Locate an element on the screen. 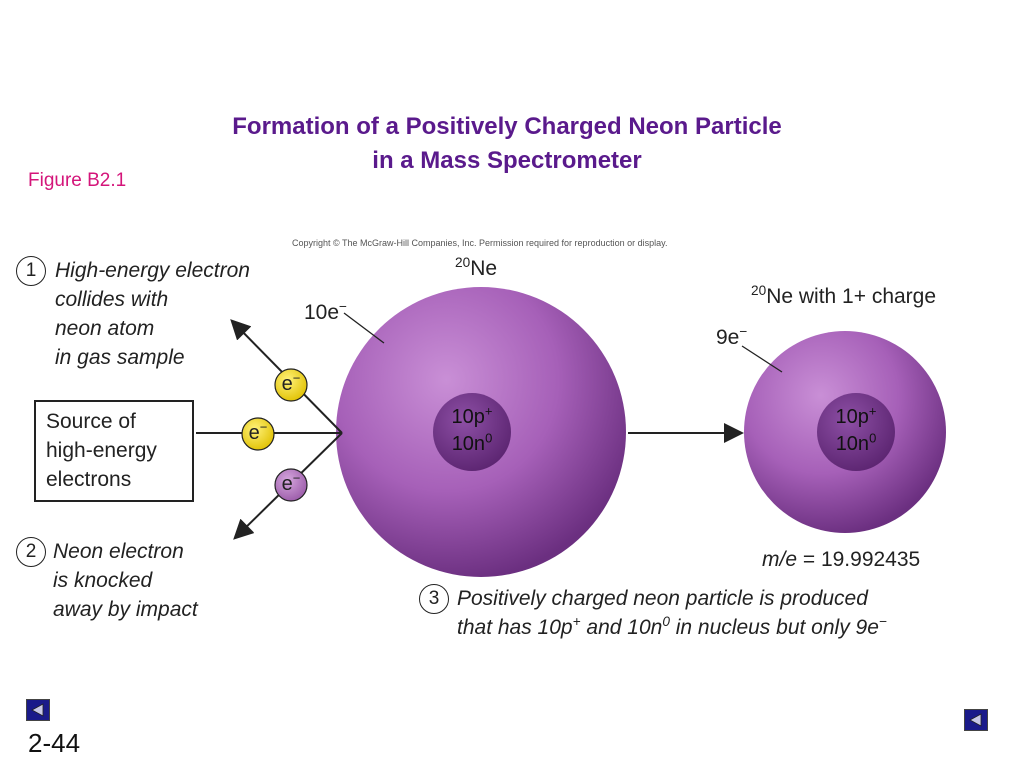  step-1-number: 1 is located at coordinates (31, 271).